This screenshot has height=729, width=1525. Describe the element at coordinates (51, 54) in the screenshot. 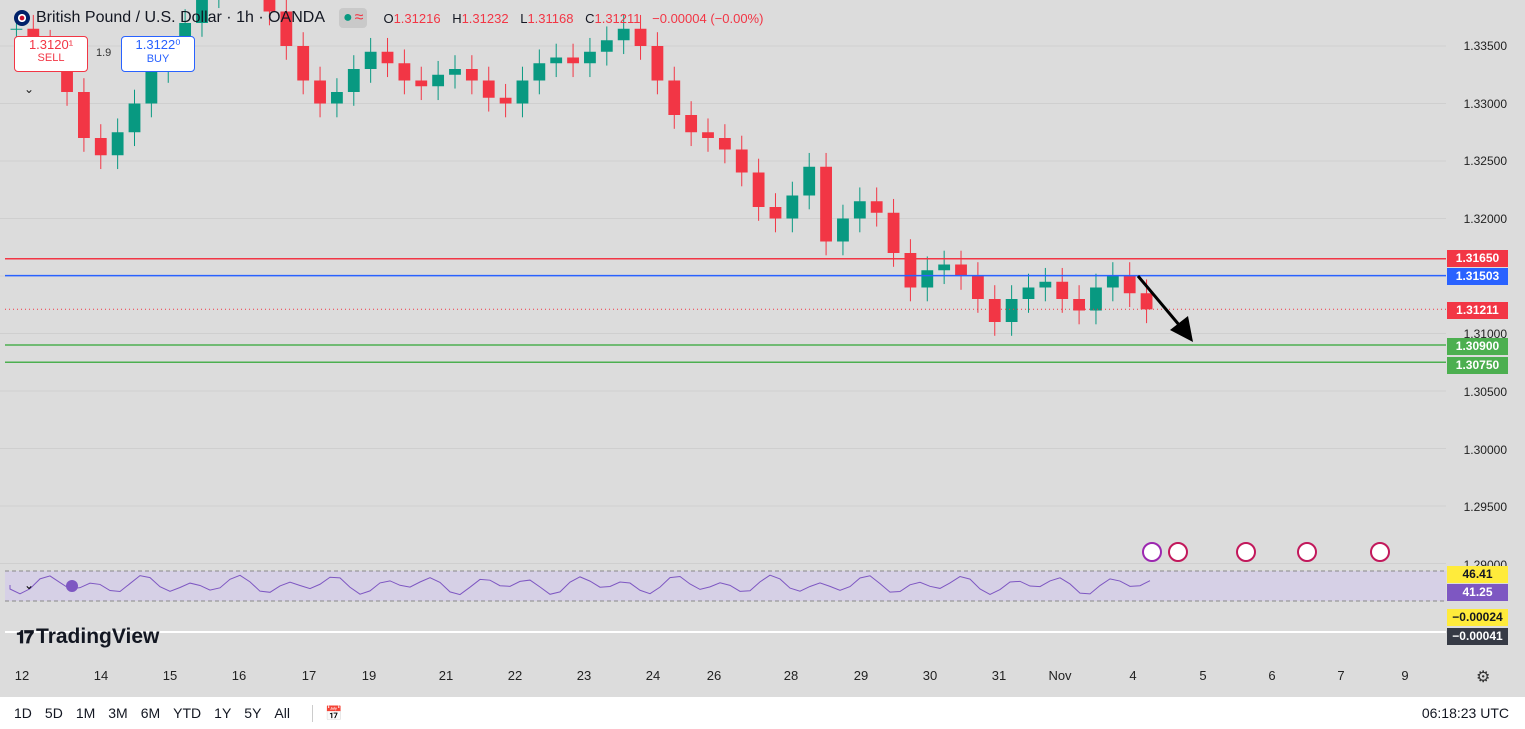

I see `sell-button: 1.3120¹ SELL` at that location.